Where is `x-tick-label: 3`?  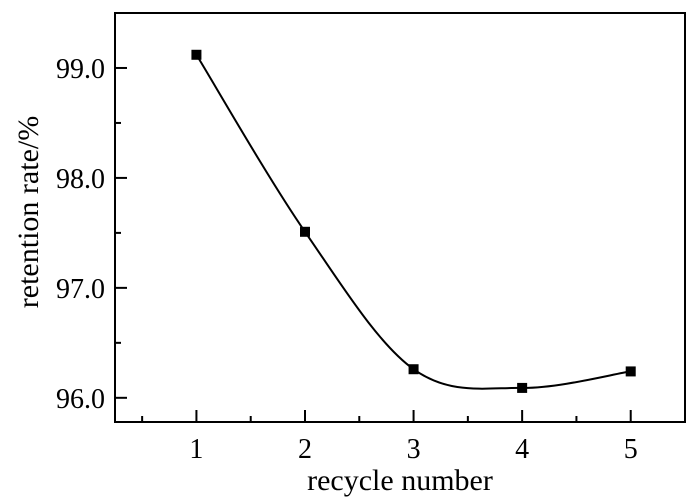 x-tick-label: 3 is located at coordinates (414, 449).